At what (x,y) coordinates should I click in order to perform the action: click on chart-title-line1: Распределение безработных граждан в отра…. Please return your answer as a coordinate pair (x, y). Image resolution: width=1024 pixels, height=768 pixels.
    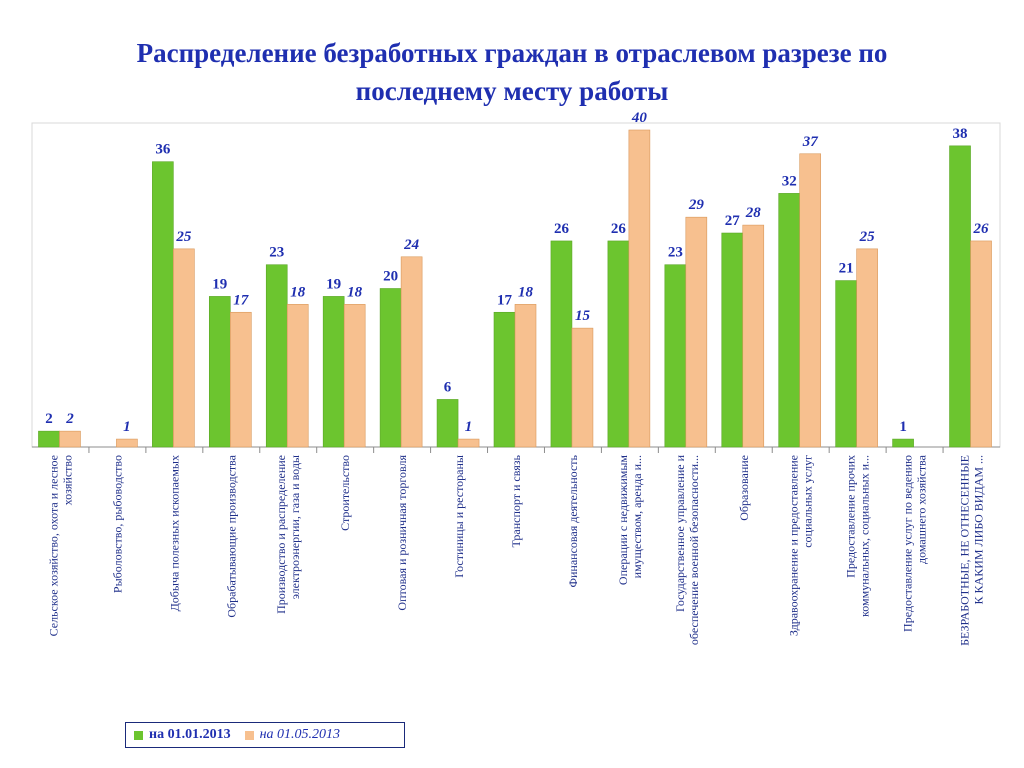
    Looking at the image, I should click on (512, 53).